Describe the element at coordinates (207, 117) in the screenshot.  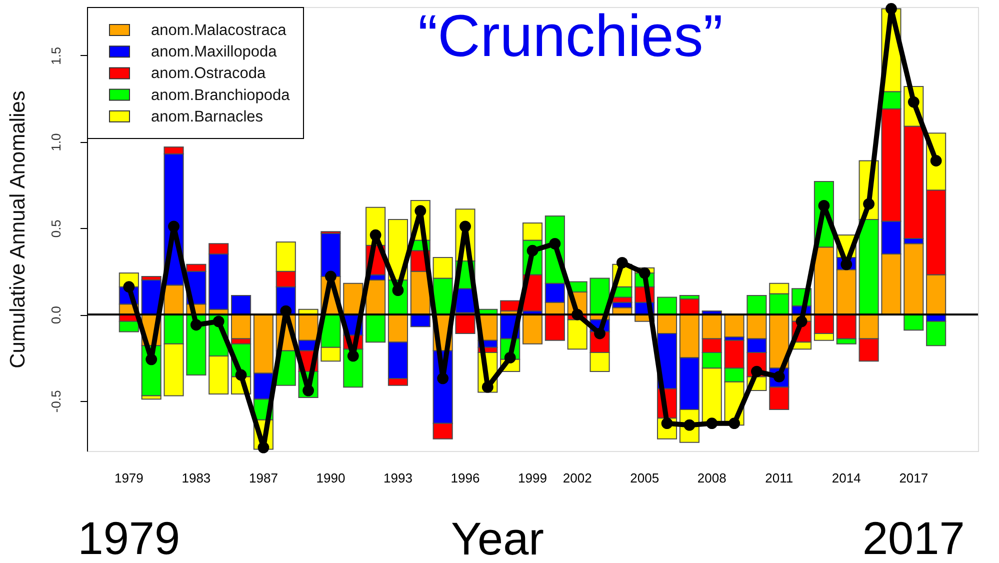
I see `legend-label: anom.Barnacles` at that location.